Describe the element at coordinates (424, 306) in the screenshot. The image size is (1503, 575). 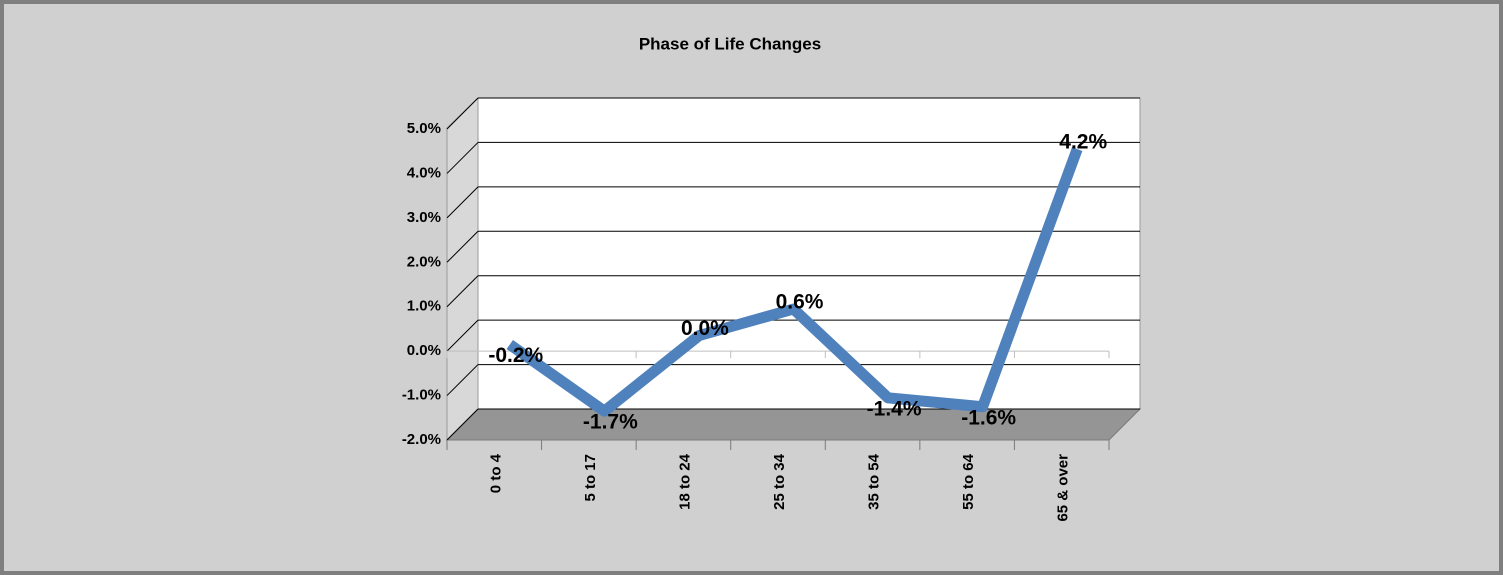
I see `y-tick-label: 1.0%` at that location.